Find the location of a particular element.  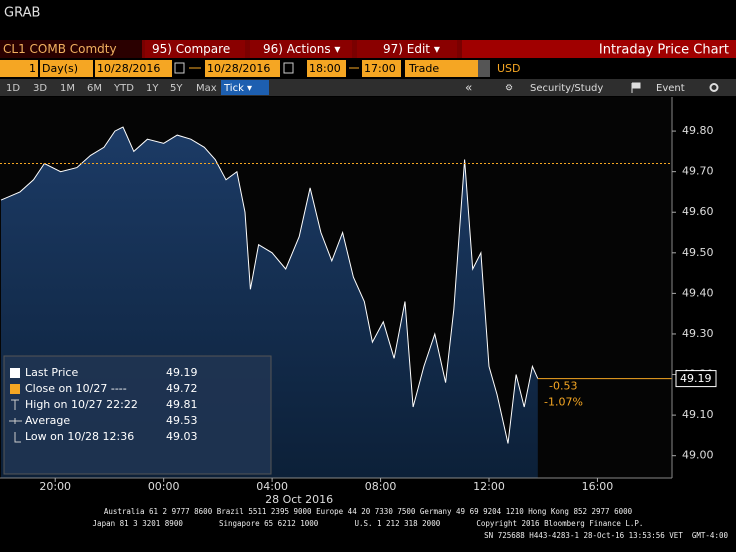

legend-value: 49.03 is located at coordinates (182, 436).